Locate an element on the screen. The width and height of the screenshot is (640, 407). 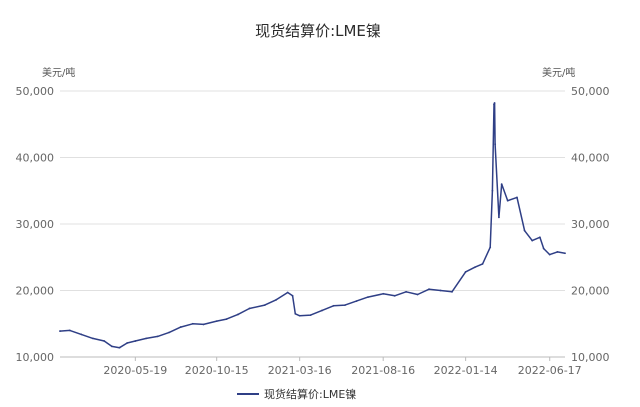
x-tick-label: 2022-01-14 is located at coordinates (466, 370).